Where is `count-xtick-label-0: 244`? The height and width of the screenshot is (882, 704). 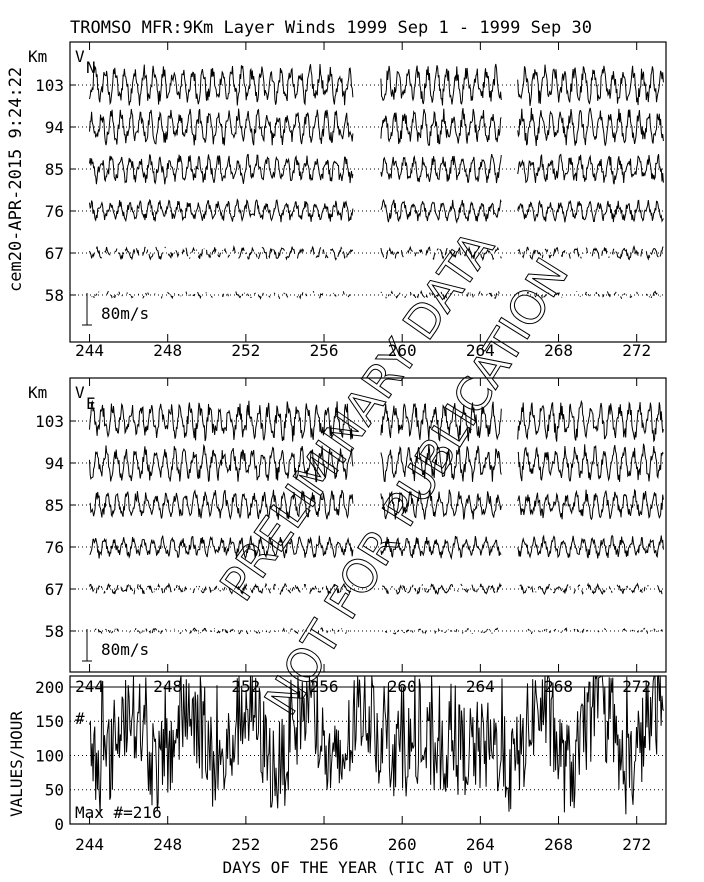 count-xtick-label-0: 244 is located at coordinates (89, 844).